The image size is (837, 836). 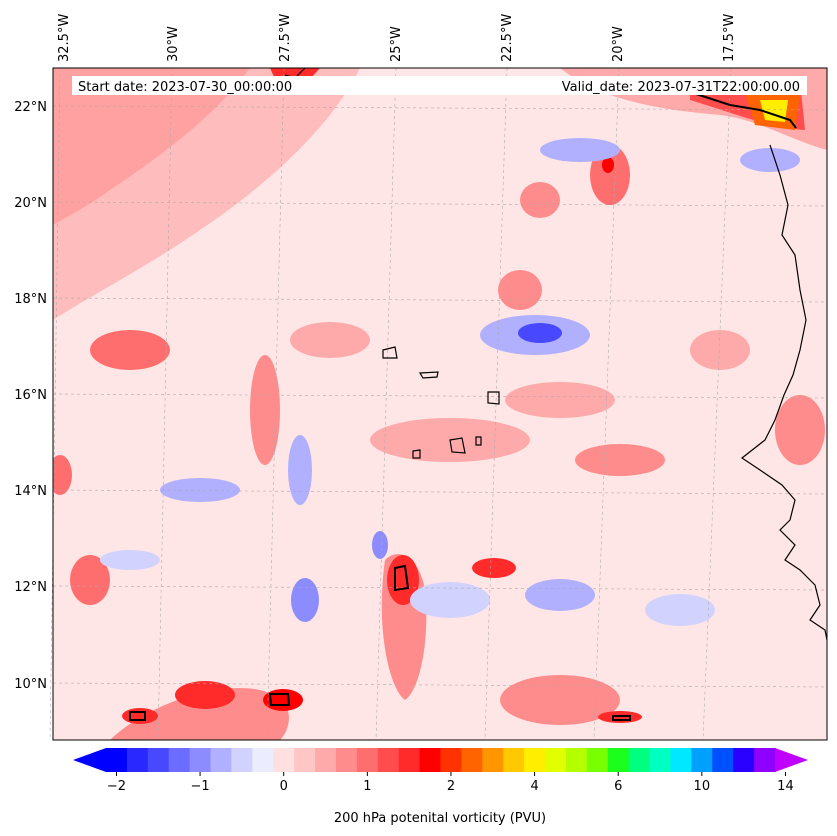 I want to click on header-strip, so click(x=439, y=85).